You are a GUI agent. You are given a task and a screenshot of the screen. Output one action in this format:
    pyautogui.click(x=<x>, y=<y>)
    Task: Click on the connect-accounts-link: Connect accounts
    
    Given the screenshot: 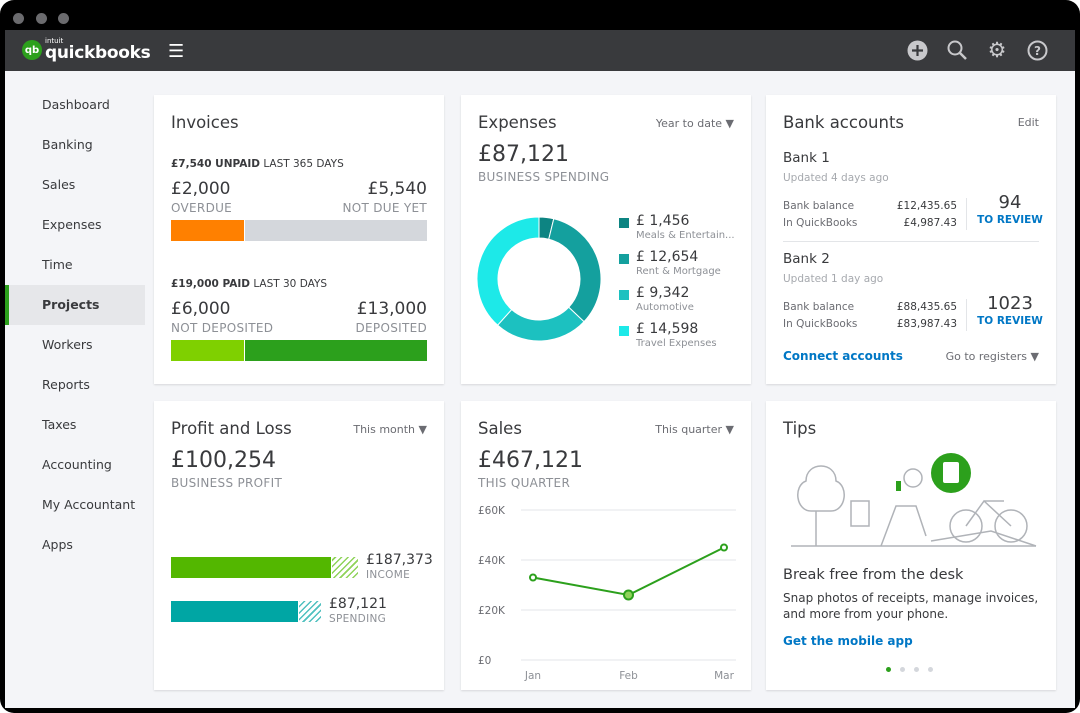 What is the action you would take?
    pyautogui.click(x=843, y=356)
    